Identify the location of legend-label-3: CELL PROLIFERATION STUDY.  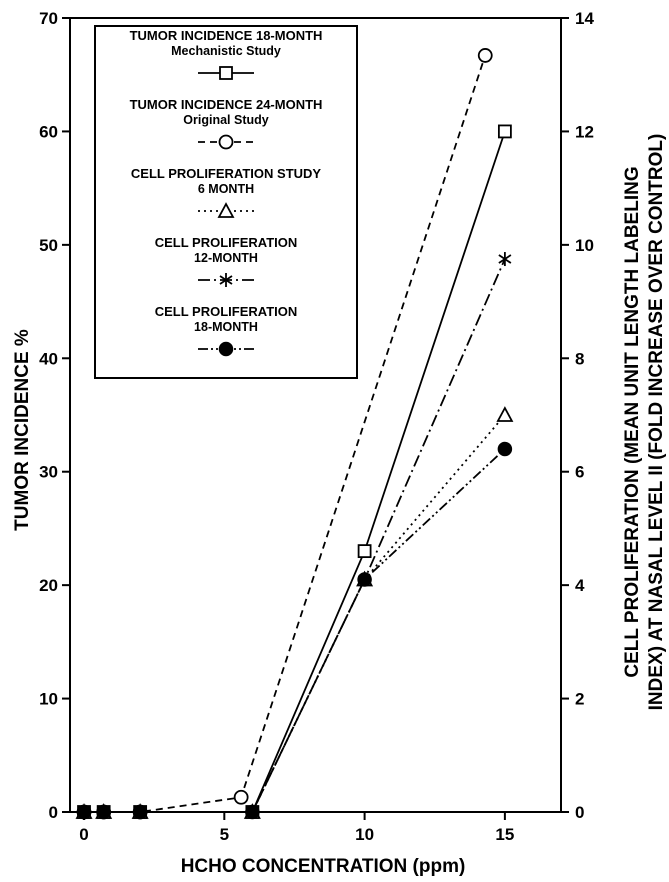
(226, 173).